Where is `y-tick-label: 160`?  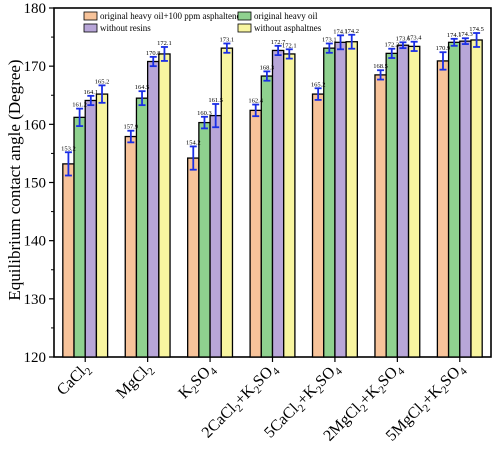
y-tick-label: 160 is located at coordinates (35, 125).